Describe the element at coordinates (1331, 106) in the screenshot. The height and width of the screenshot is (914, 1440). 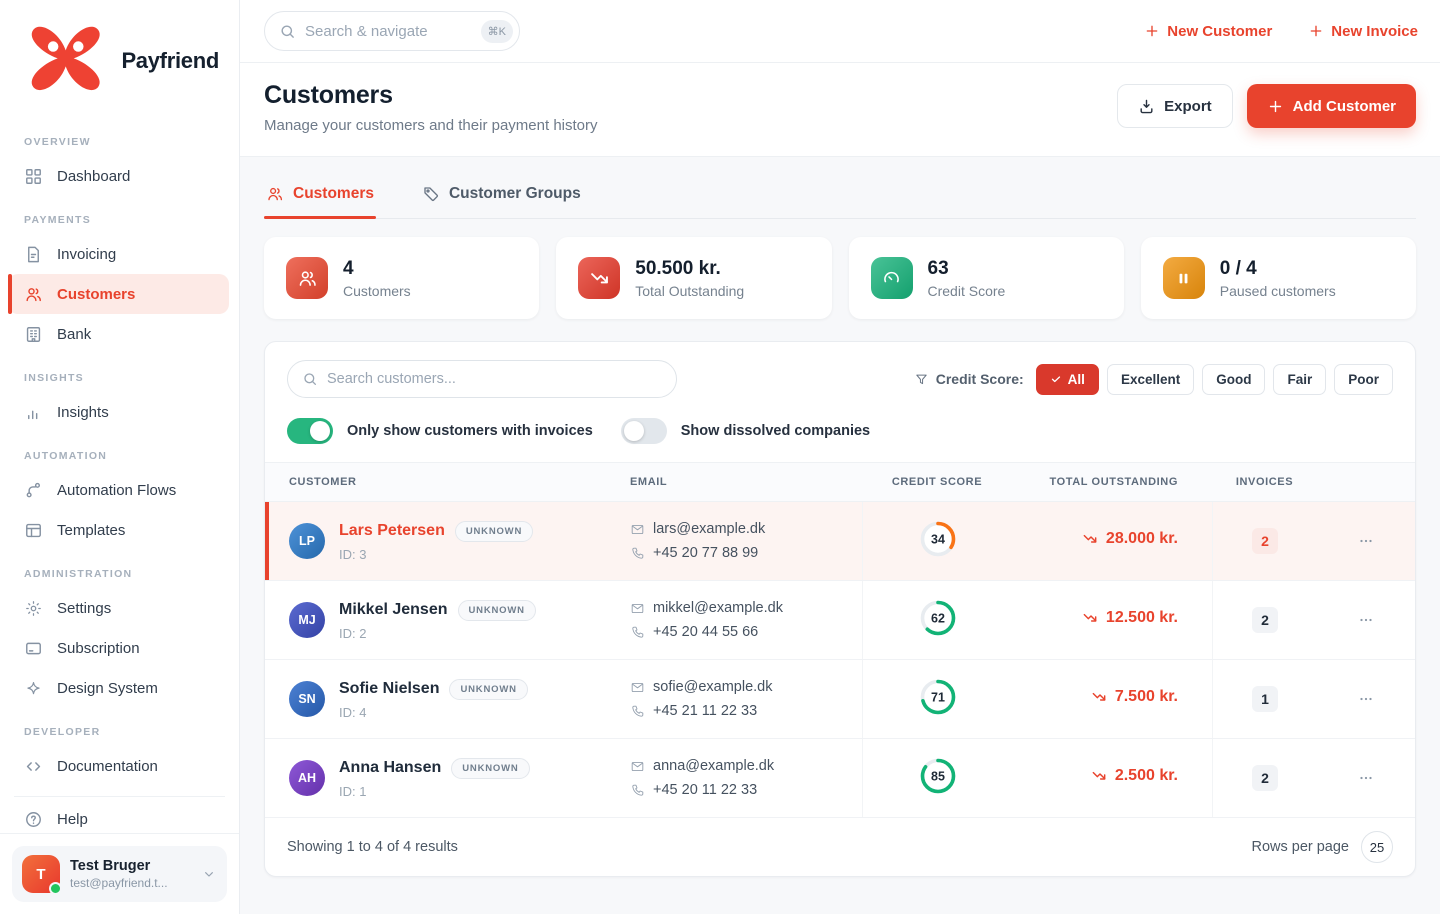
I see `add-customer-button: Add Customer` at that location.